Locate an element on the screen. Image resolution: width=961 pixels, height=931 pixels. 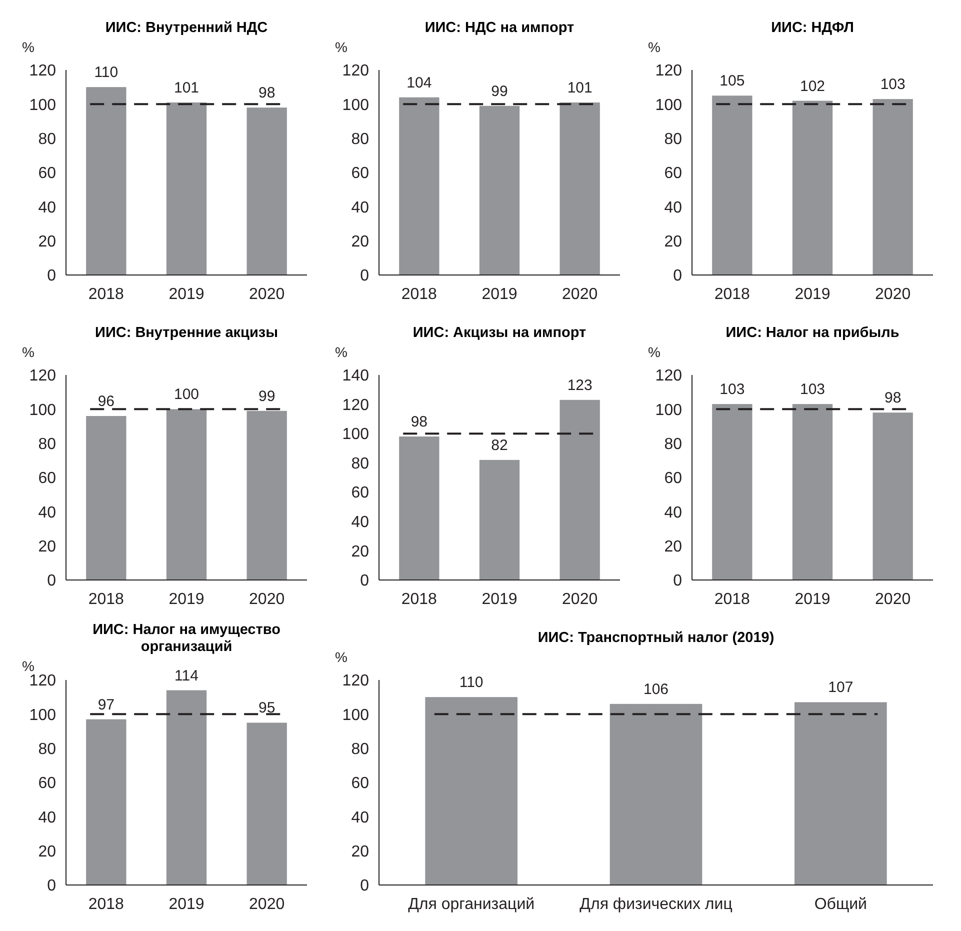
data-label: 114 is located at coordinates (186, 675).